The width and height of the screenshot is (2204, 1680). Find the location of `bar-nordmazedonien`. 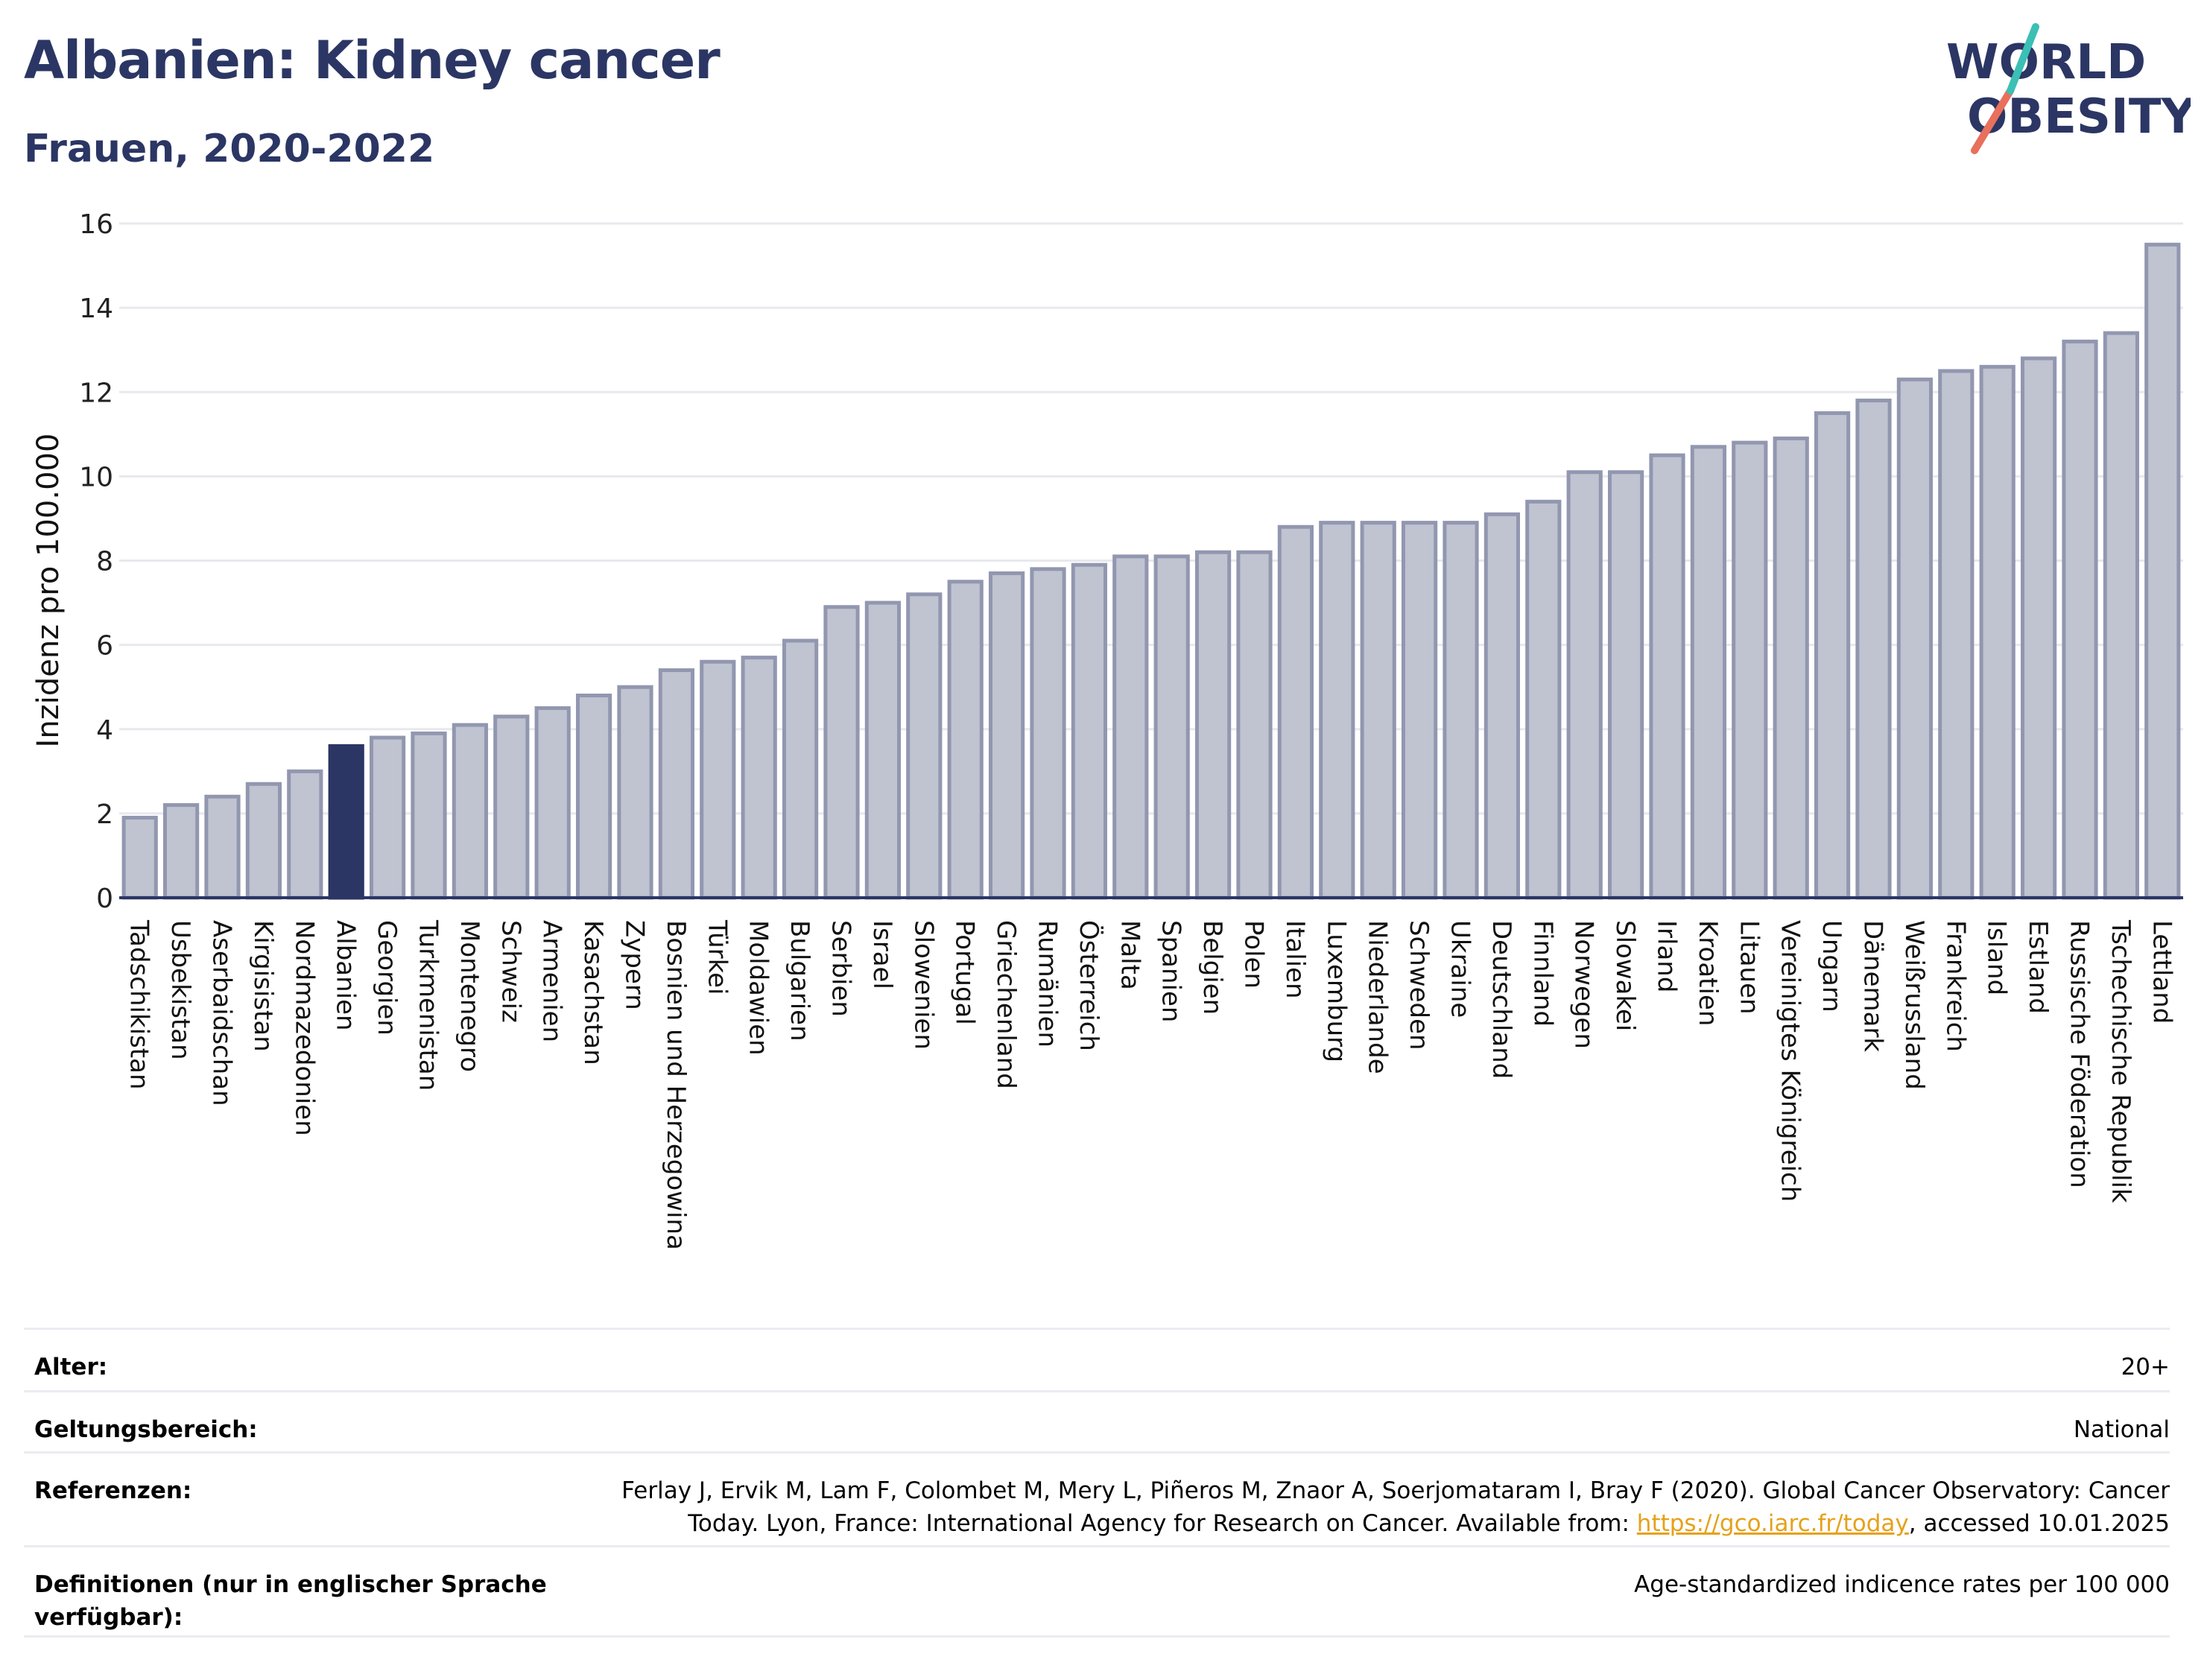

bar-nordmazedonien is located at coordinates (305, 834).